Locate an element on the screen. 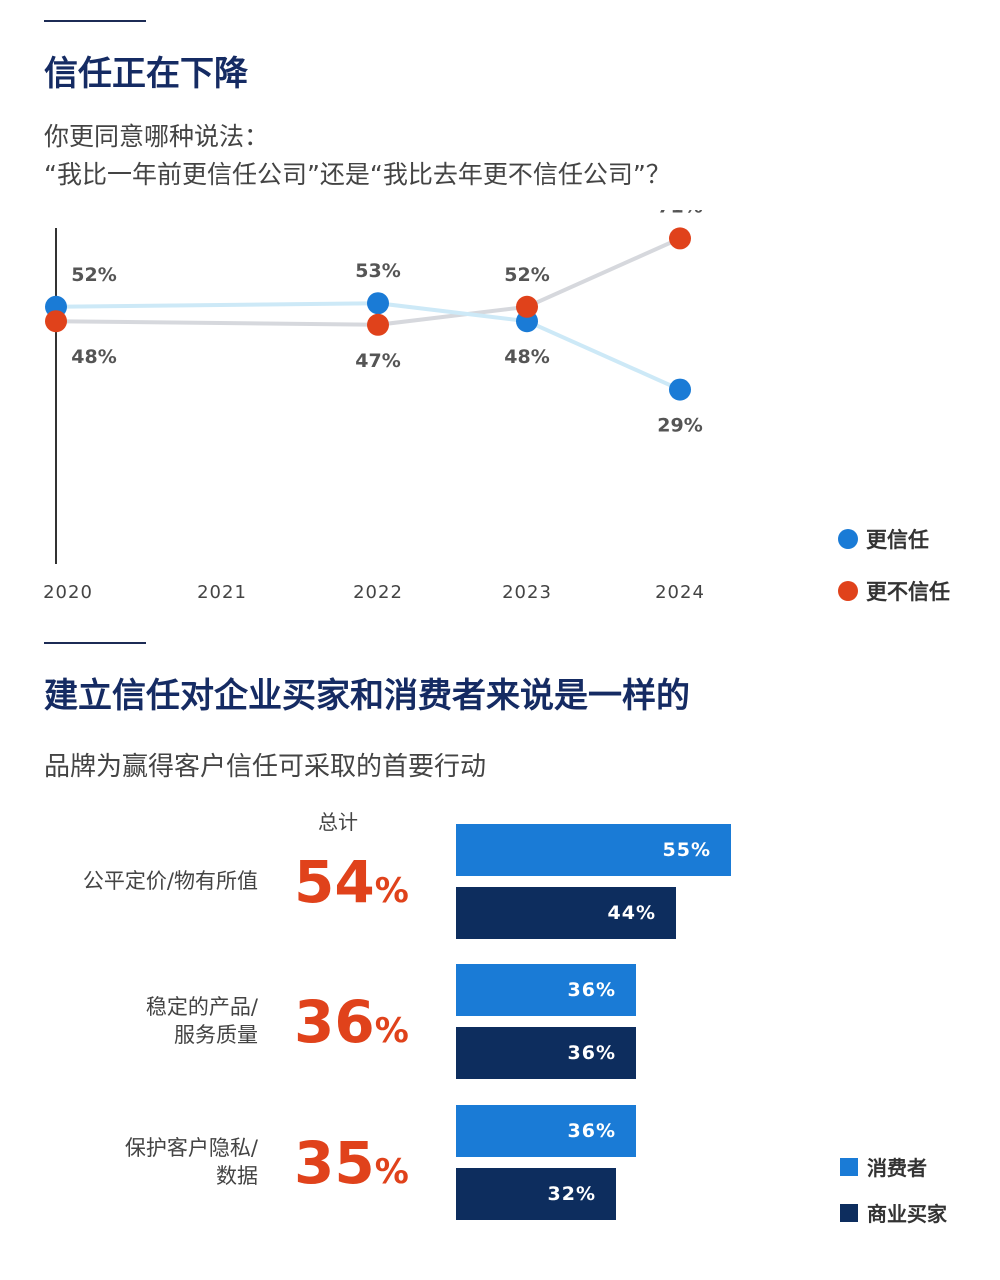 The width and height of the screenshot is (1000, 1280). x-tick-2020: 2020 is located at coordinates (68, 592).